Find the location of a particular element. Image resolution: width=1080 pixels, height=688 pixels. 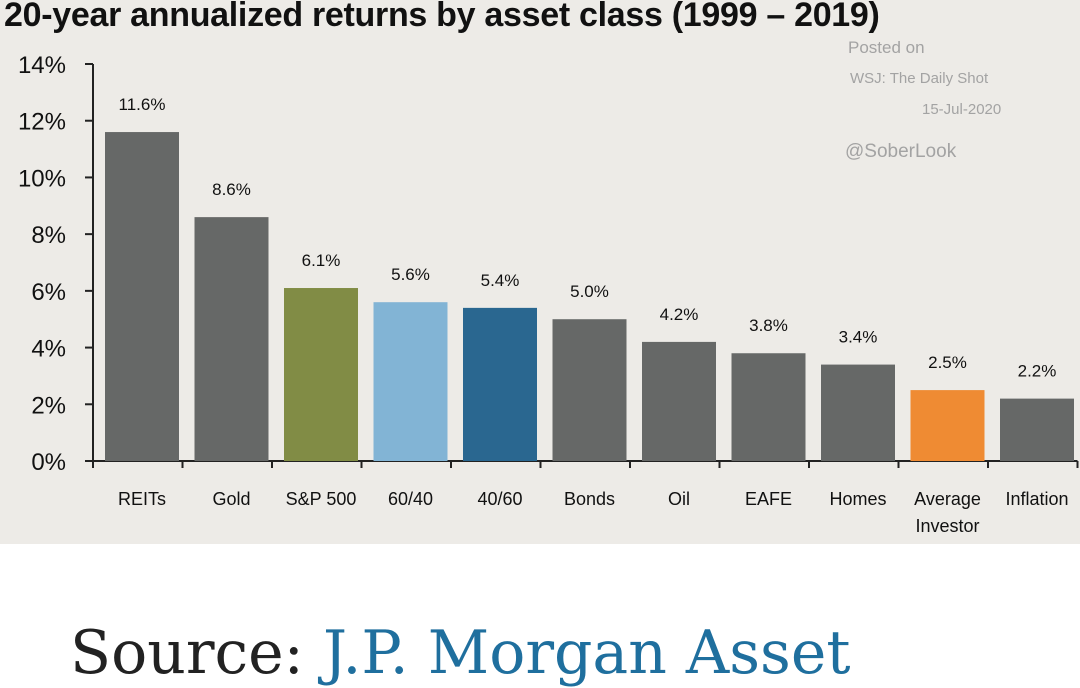

x-tick-label: 40/60 is located at coordinates (499, 499).